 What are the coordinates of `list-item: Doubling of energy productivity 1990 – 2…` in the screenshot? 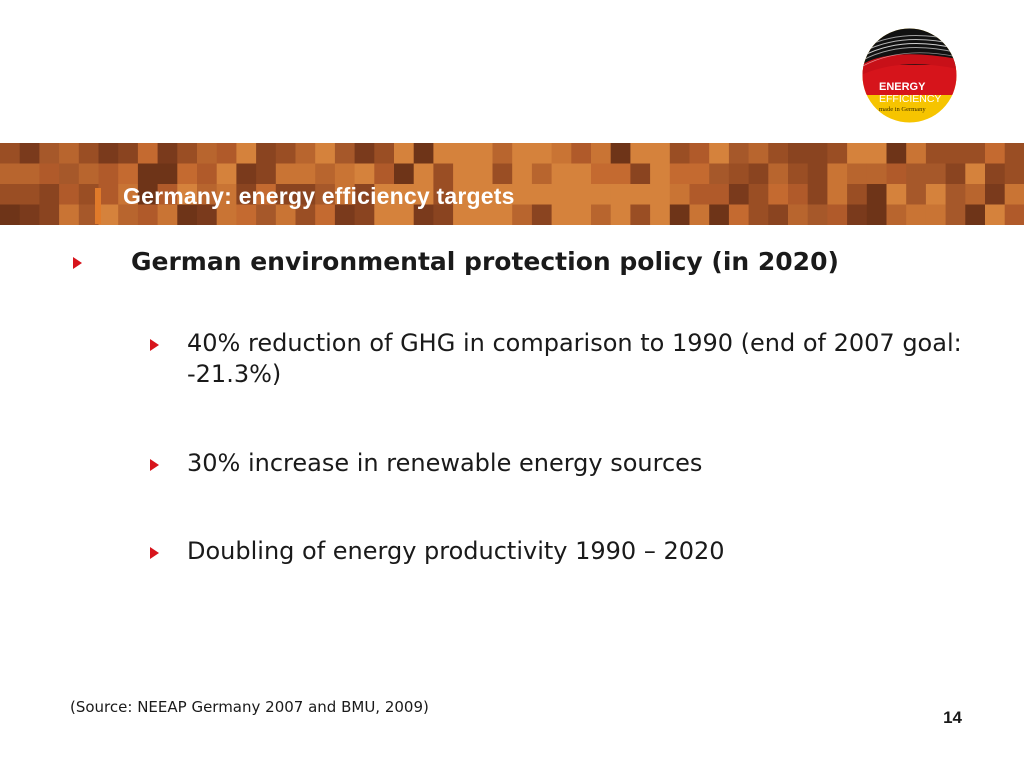 It's located at (456, 551).